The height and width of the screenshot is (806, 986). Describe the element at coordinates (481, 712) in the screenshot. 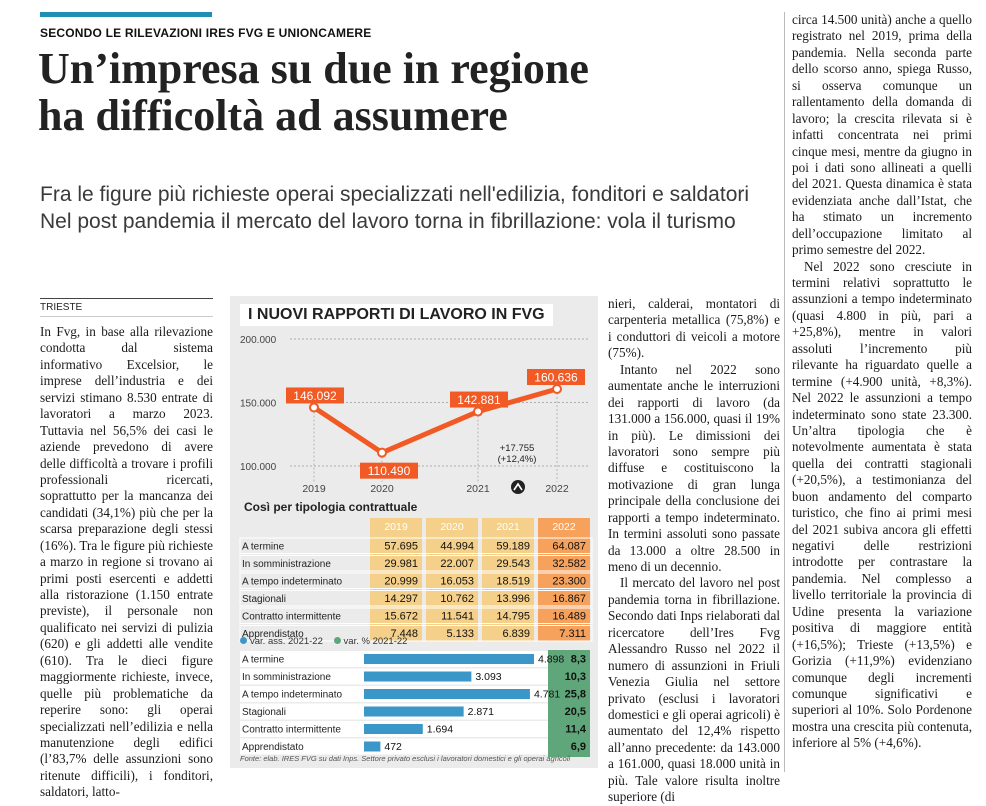

I see `bar-value-label: 2.871` at that location.